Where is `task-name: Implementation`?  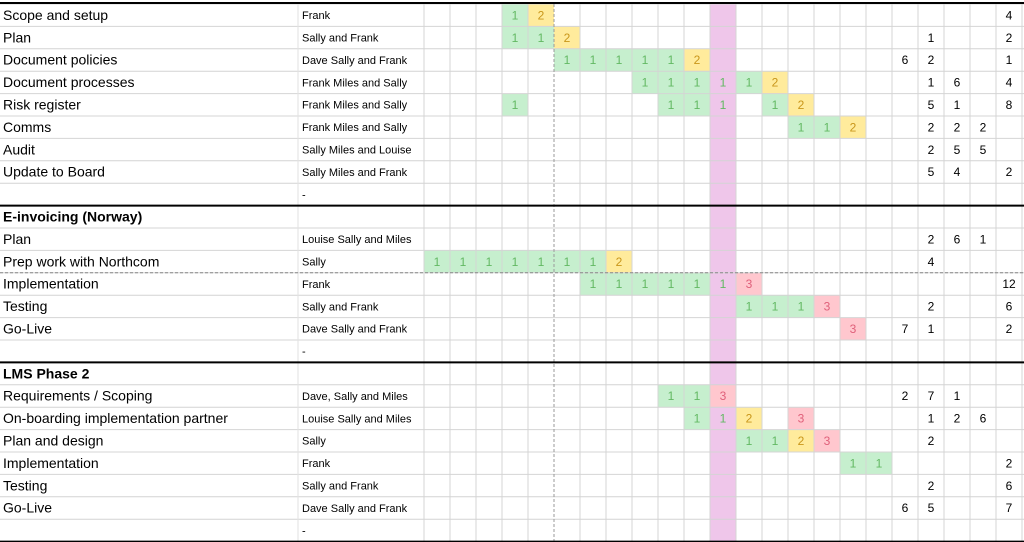 task-name: Implementation is located at coordinates (51, 463).